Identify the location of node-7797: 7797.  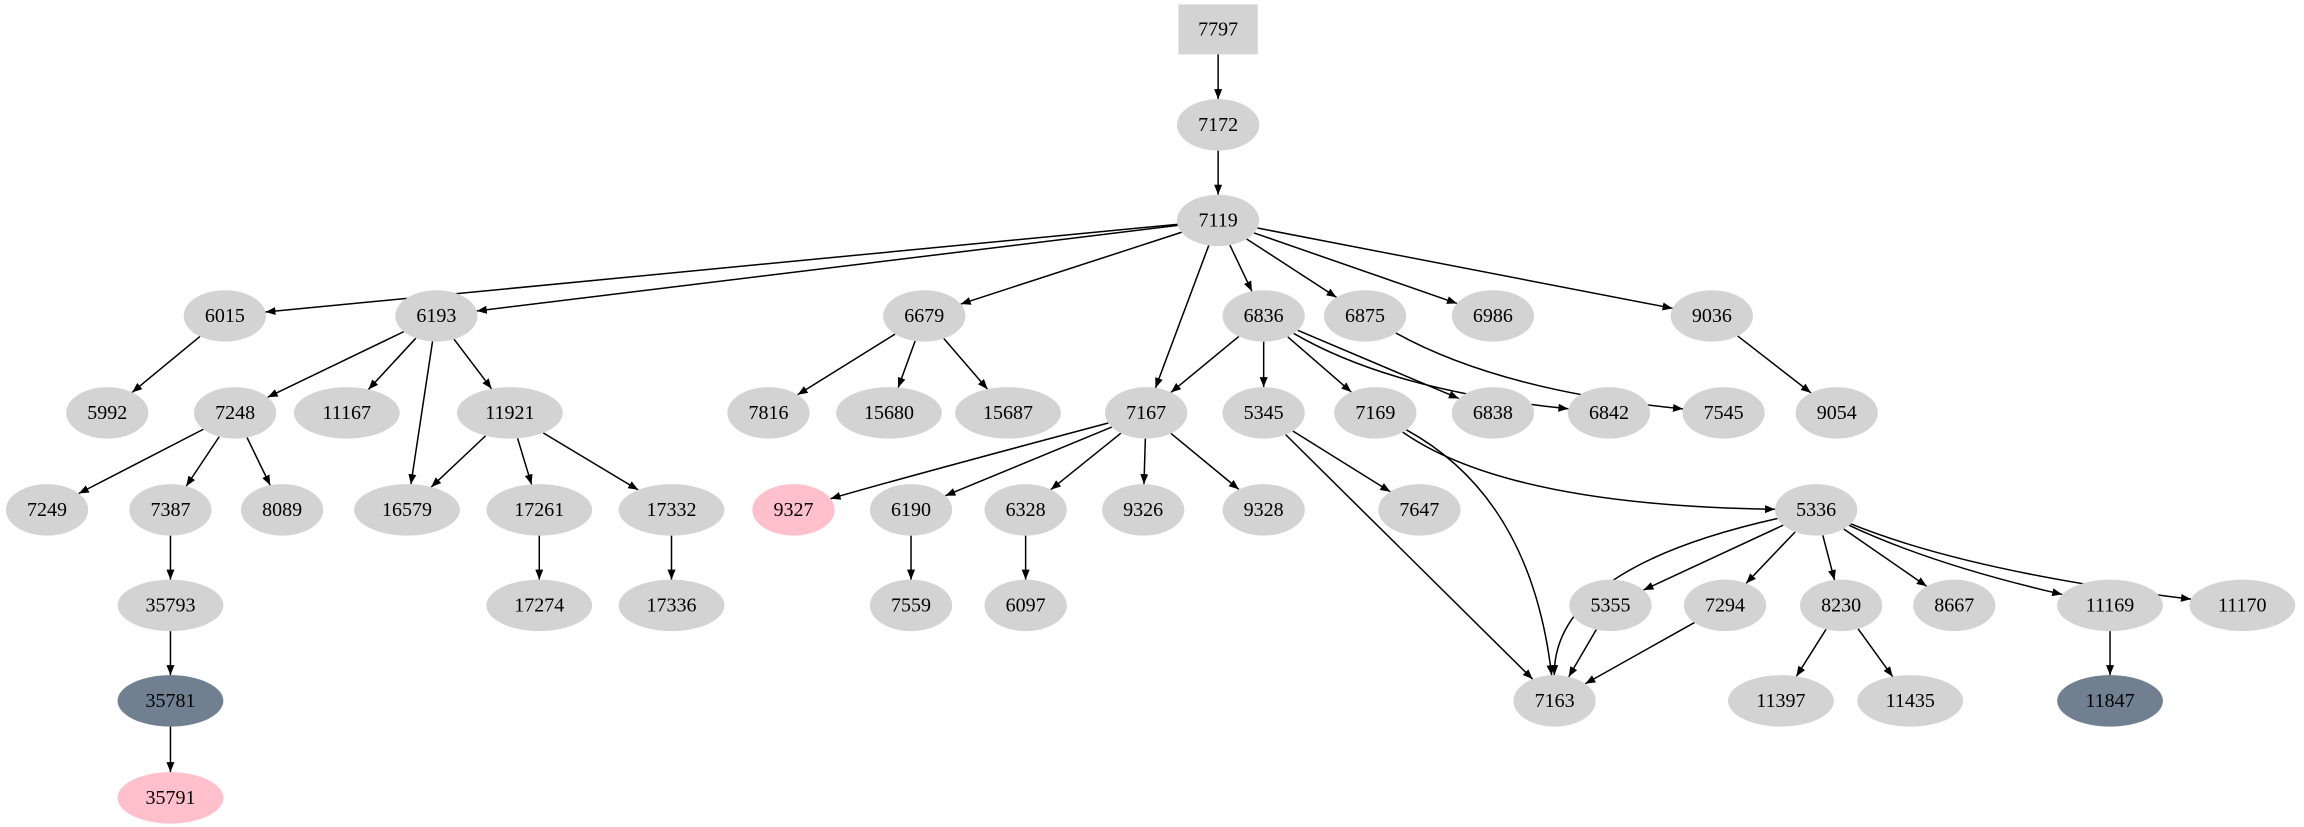
(1218, 29).